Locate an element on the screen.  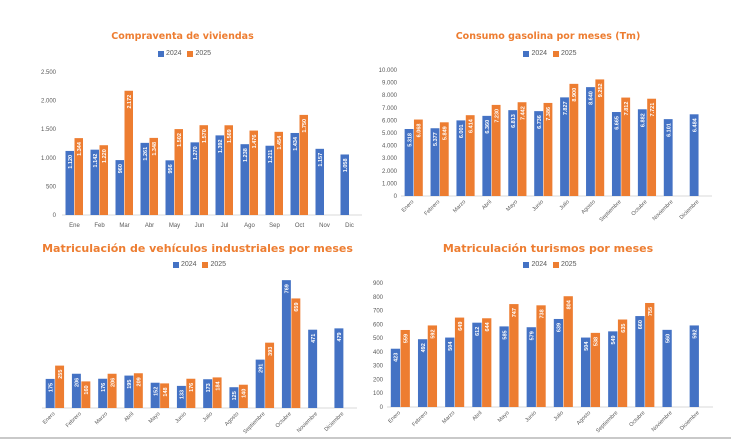
y-tick-label: 2.000 is located at coordinates (49, 102).